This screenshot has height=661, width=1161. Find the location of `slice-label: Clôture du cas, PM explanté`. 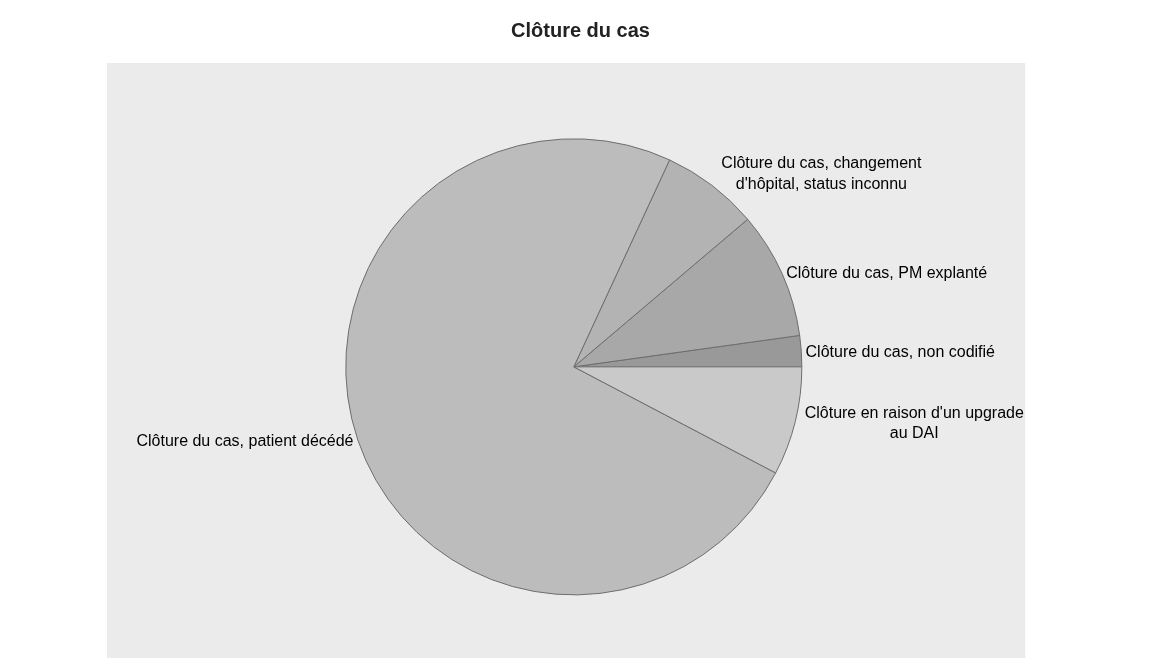

slice-label: Clôture du cas, PM explanté is located at coordinates (887, 272).